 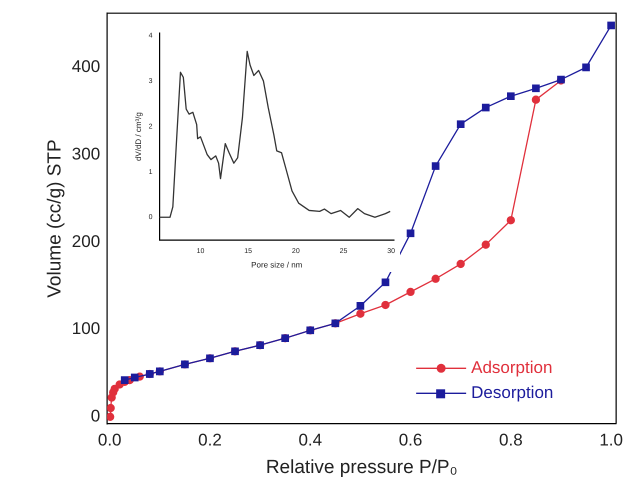 I want to click on legend-label: Adsorption, so click(x=511, y=367).